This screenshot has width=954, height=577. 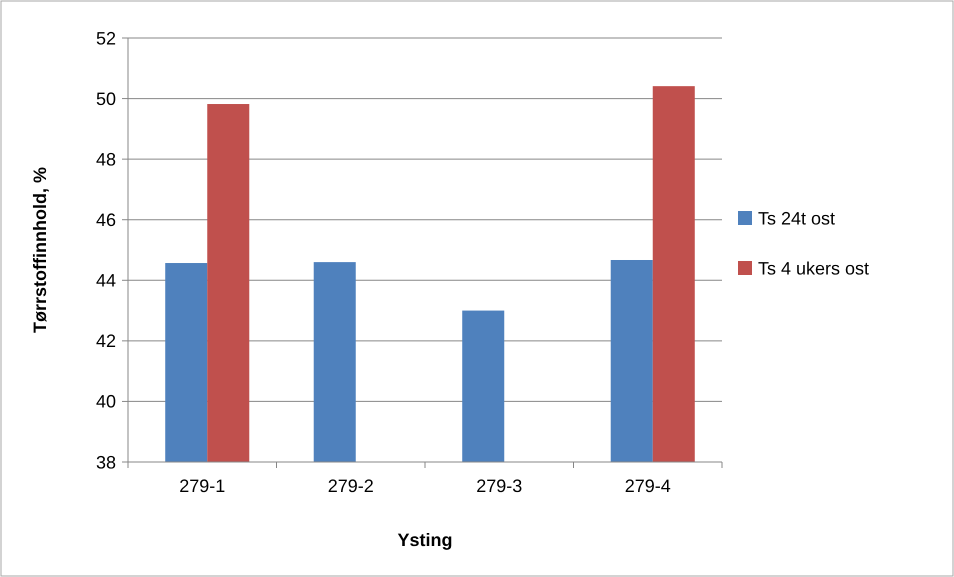 I want to click on y-tick-label: 44, so click(x=106, y=280).